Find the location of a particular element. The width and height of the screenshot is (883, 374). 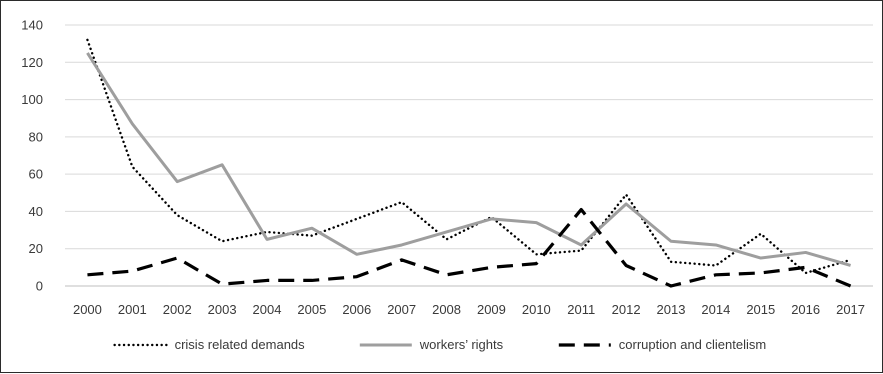

x-tick-label: 2010 is located at coordinates (536, 309).